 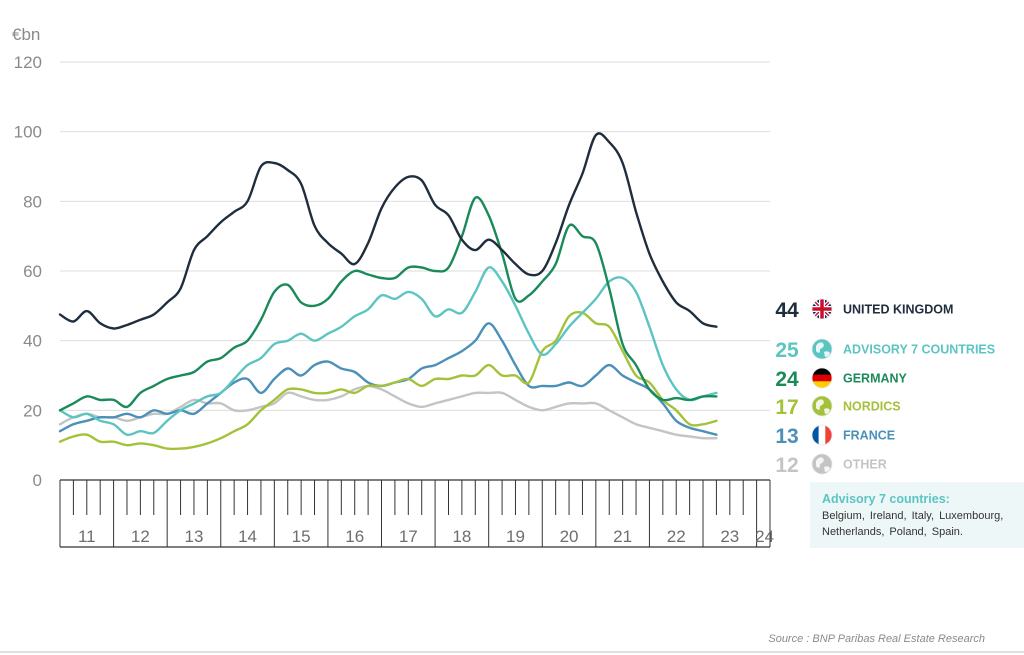 I want to click on legend-label-nordics: NORDICS, so click(x=872, y=407).